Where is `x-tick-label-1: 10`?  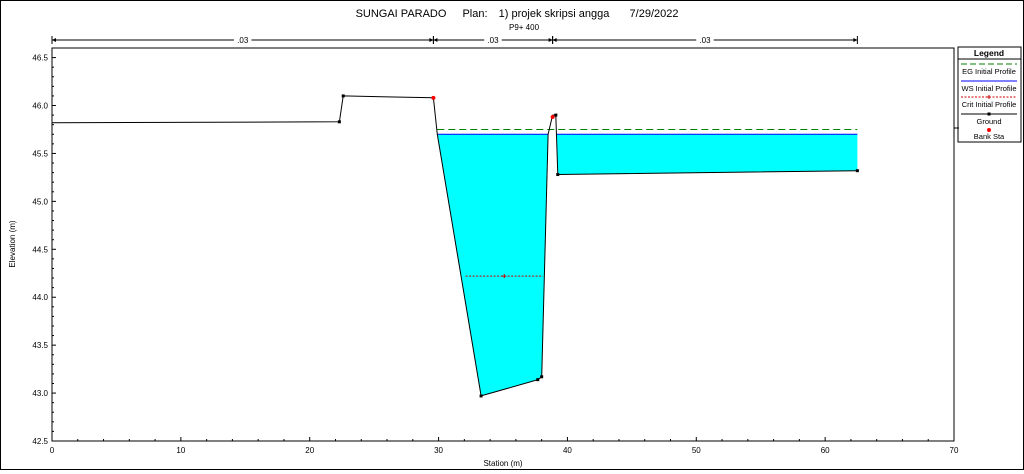 x-tick-label-1: 10 is located at coordinates (180, 450).